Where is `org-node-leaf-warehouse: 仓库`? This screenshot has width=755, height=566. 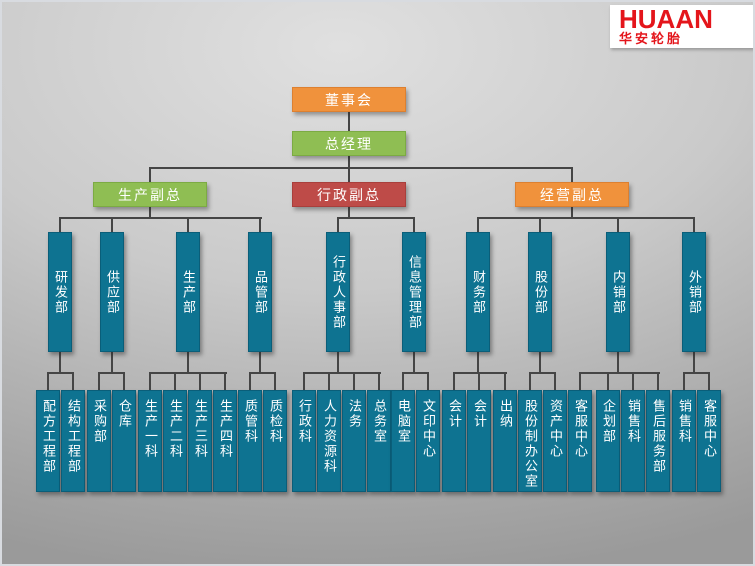 org-node-leaf-warehouse: 仓库 is located at coordinates (124, 441).